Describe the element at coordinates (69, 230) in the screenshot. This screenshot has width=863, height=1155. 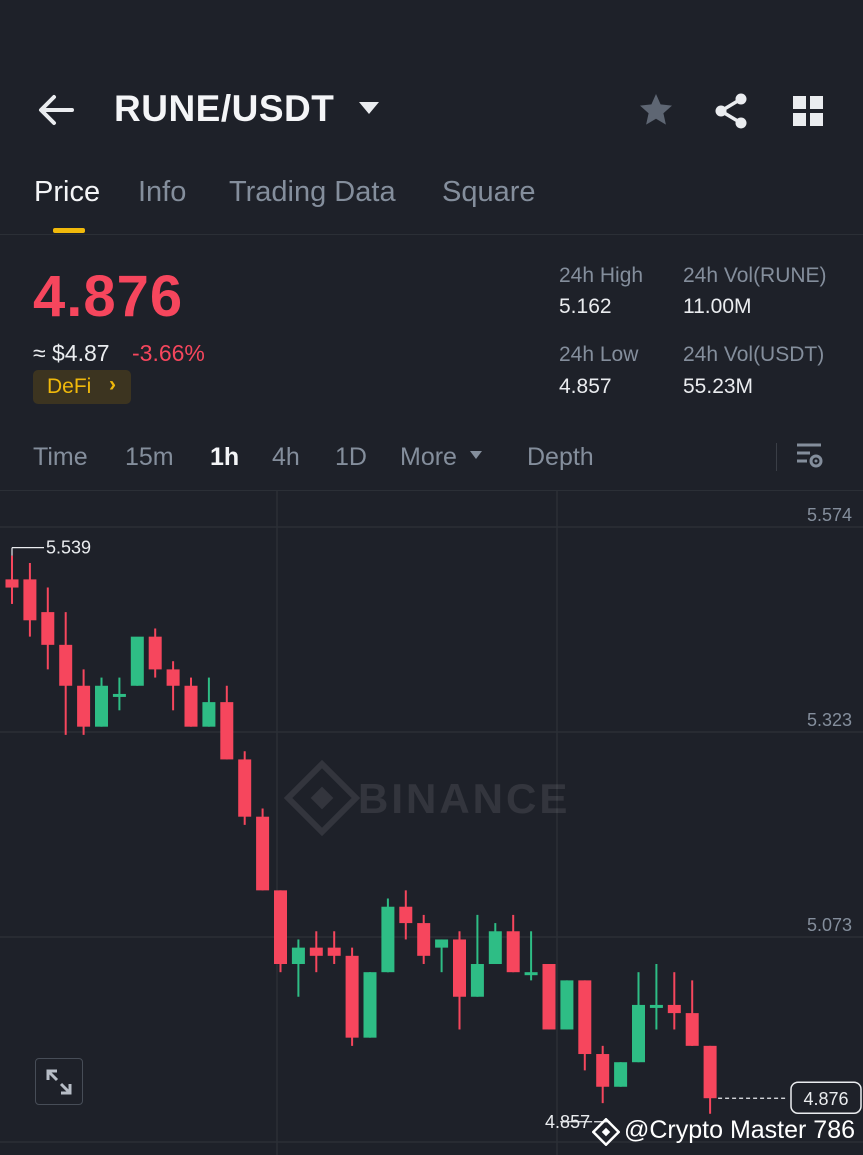
I see `active-tab-indicator` at that location.